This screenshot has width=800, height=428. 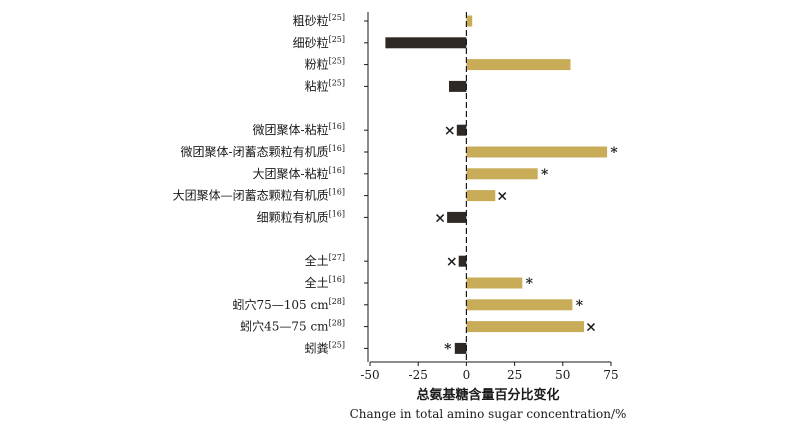 I want to click on category-label-text: 蚓穴75—105 cm, so click(x=280, y=304).